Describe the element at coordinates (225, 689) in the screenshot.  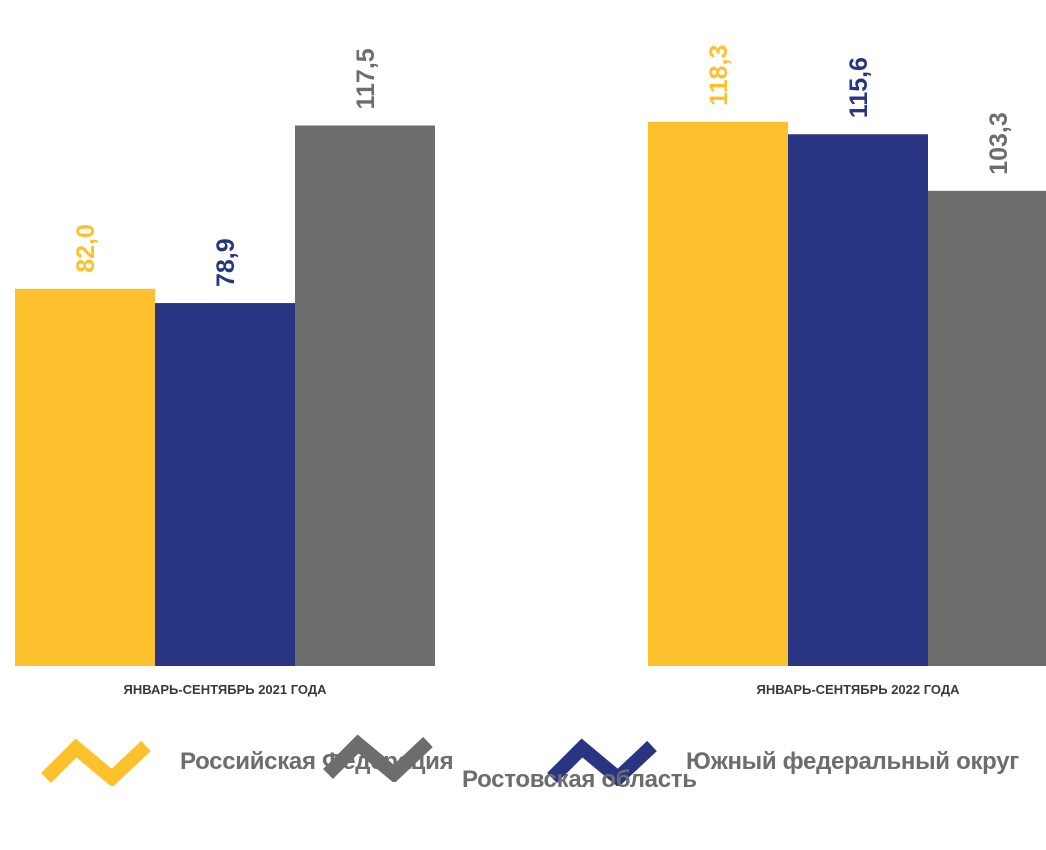
I see `category-label-0: ЯНВАРЬ-СЕНТЯБРЬ 2021 ГОДА` at that location.